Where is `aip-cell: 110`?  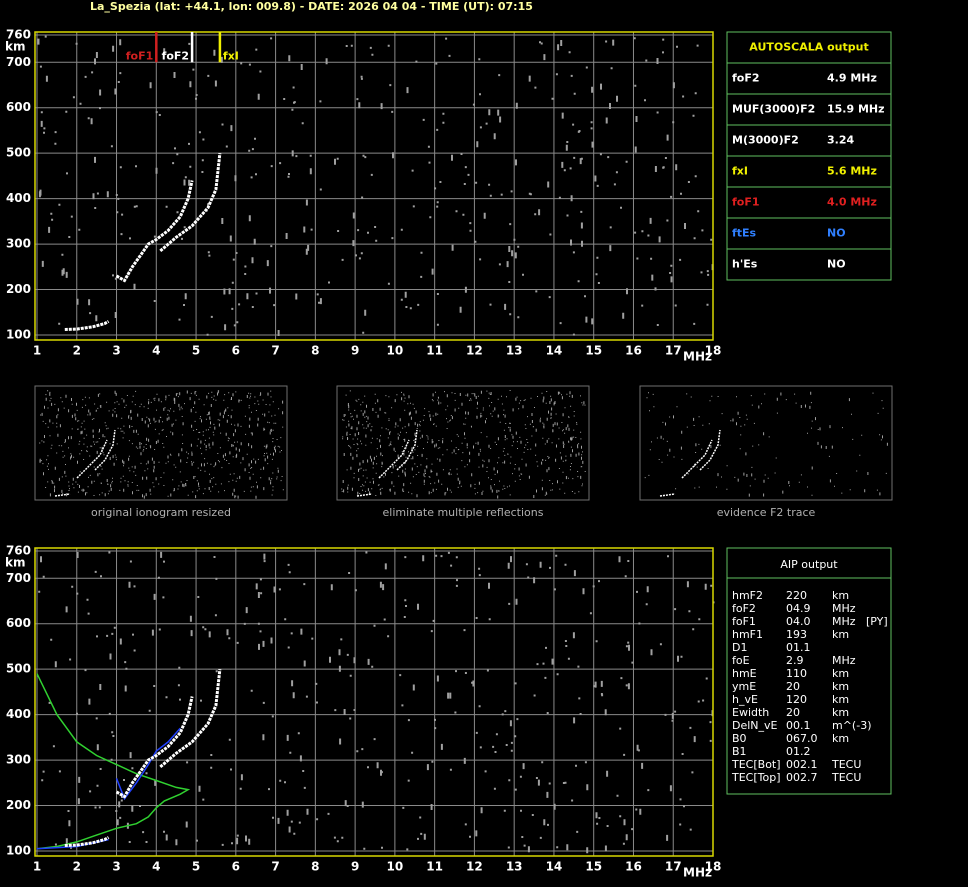 aip-cell: 110 is located at coordinates (796, 673).